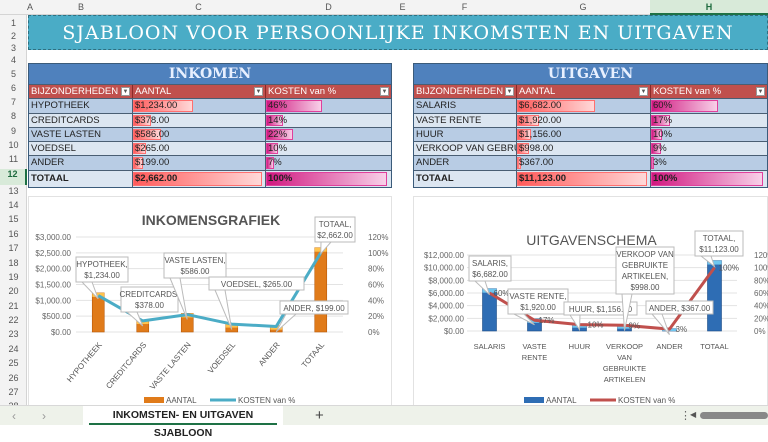 This screenshot has height=442, width=768. Describe the element at coordinates (13, 36) in the screenshot. I see `row-header: 2` at that location.